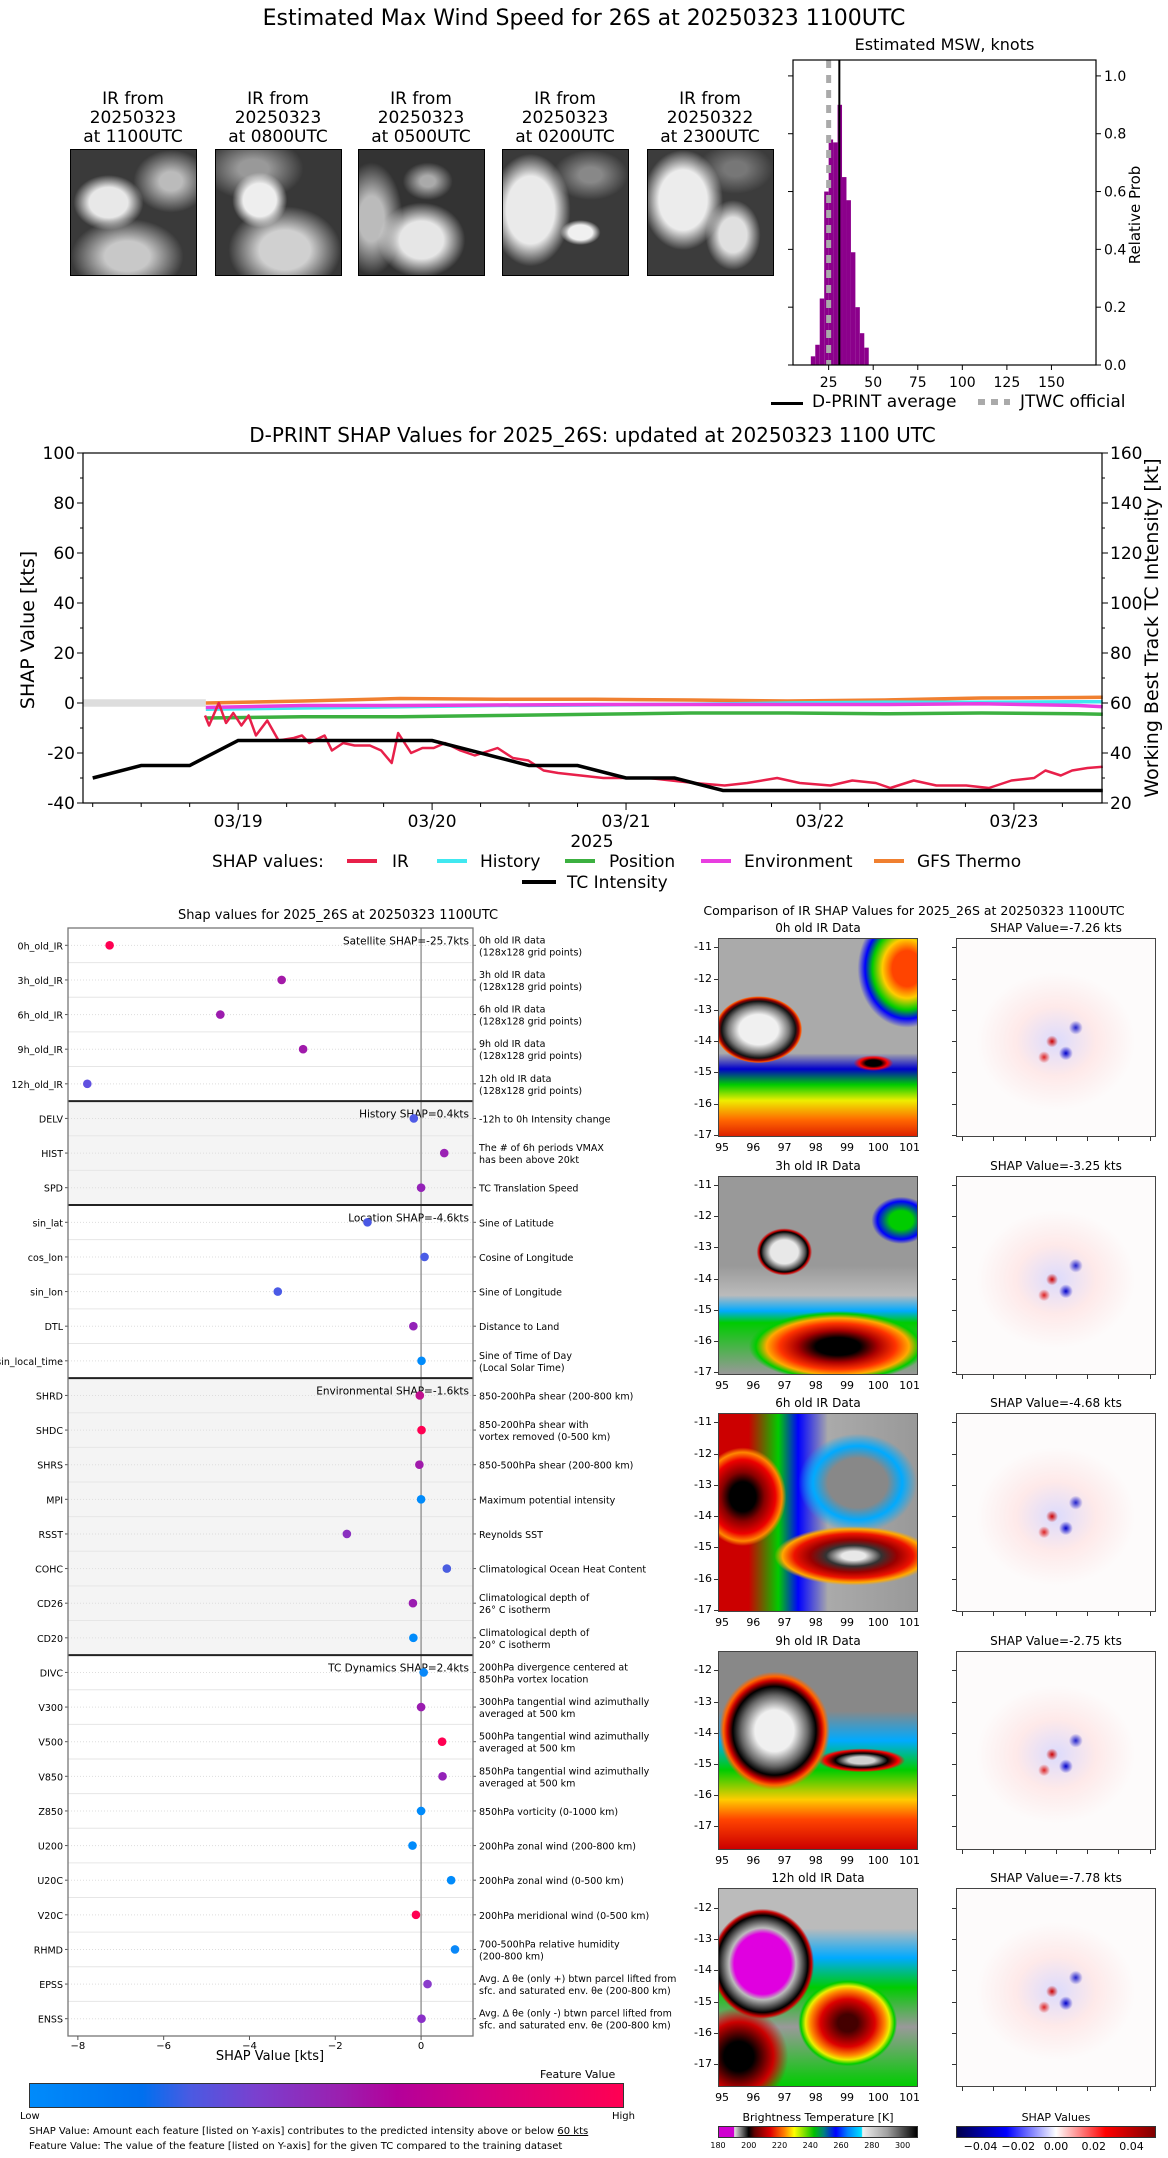 The width and height of the screenshot is (1168, 2158). Describe the element at coordinates (50, 1812) in the screenshot. I see `feature-label: Z850` at that location.